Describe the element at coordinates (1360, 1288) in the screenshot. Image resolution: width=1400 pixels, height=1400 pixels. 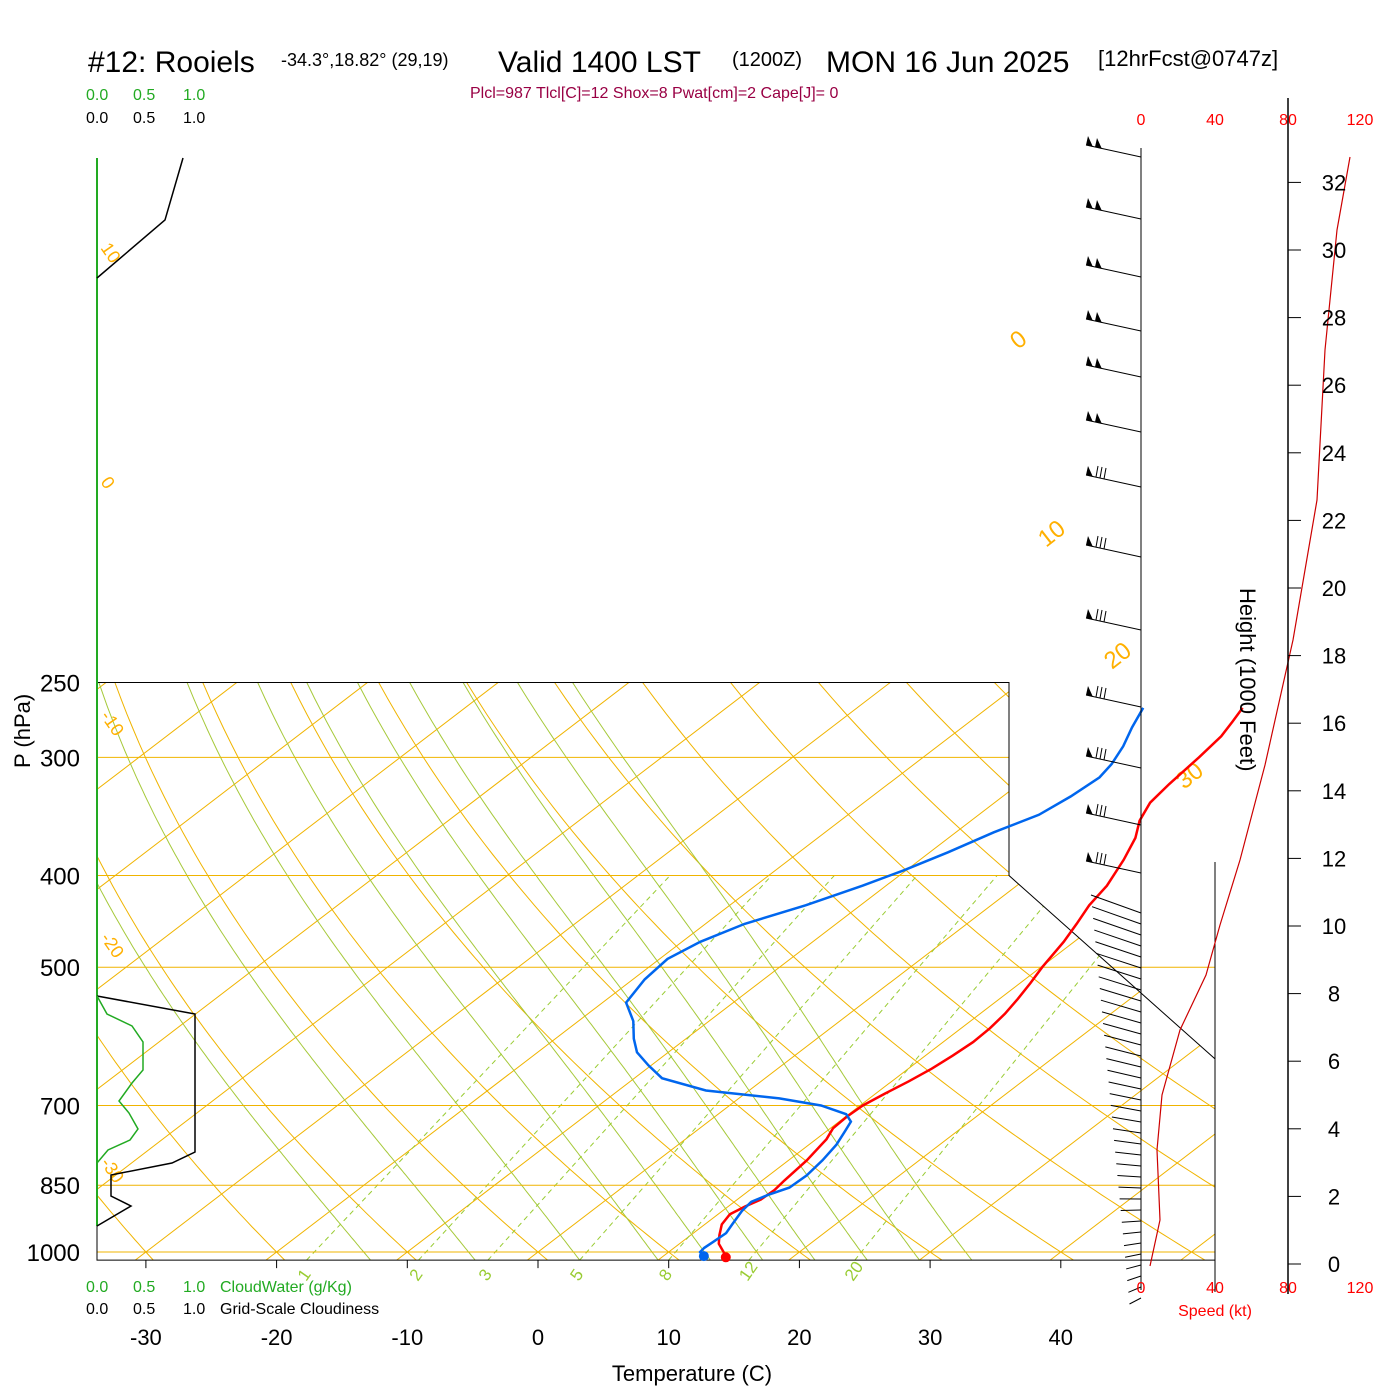
I see `speed-tick-bottom: 120` at that location.